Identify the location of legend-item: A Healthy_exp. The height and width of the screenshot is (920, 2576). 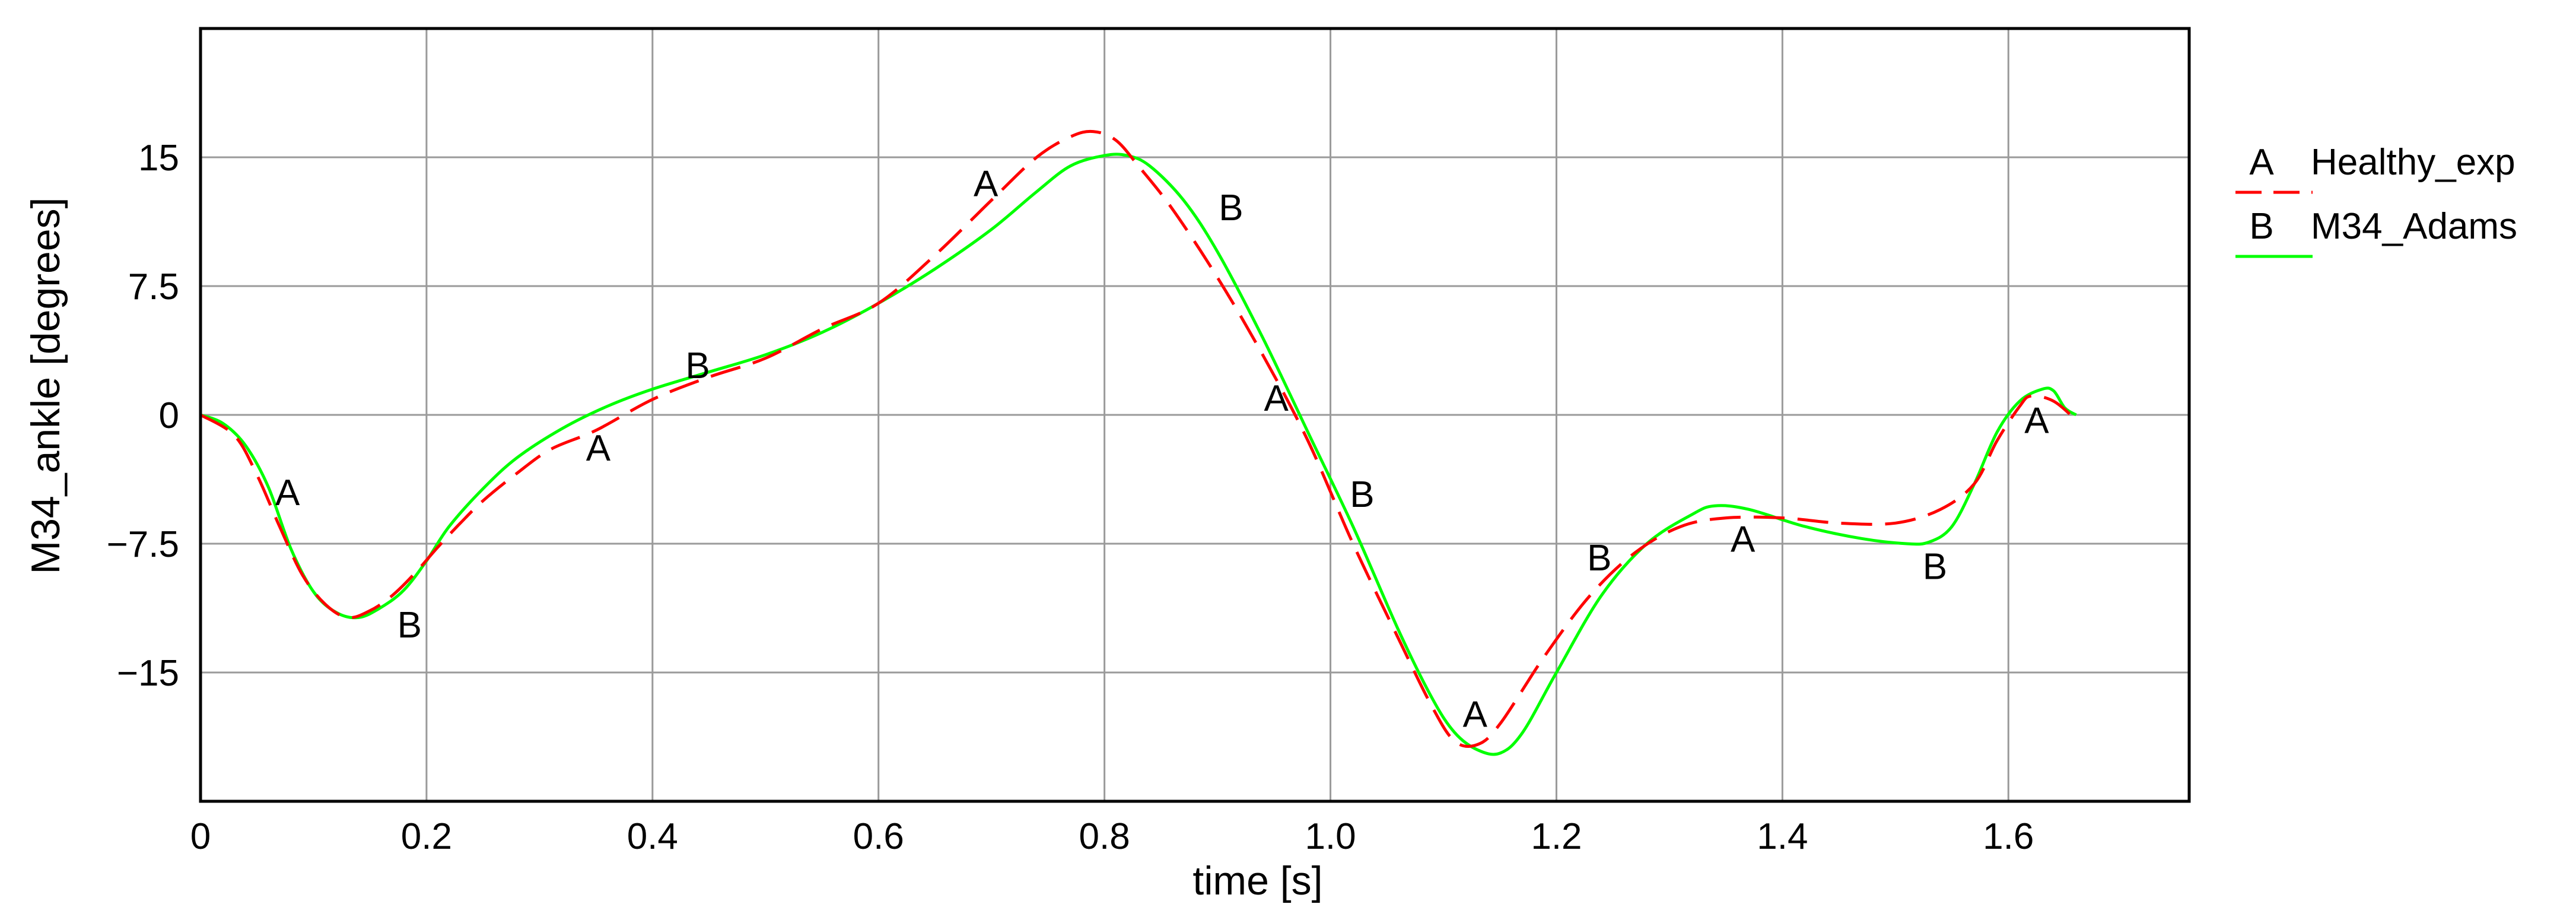
(2375, 168).